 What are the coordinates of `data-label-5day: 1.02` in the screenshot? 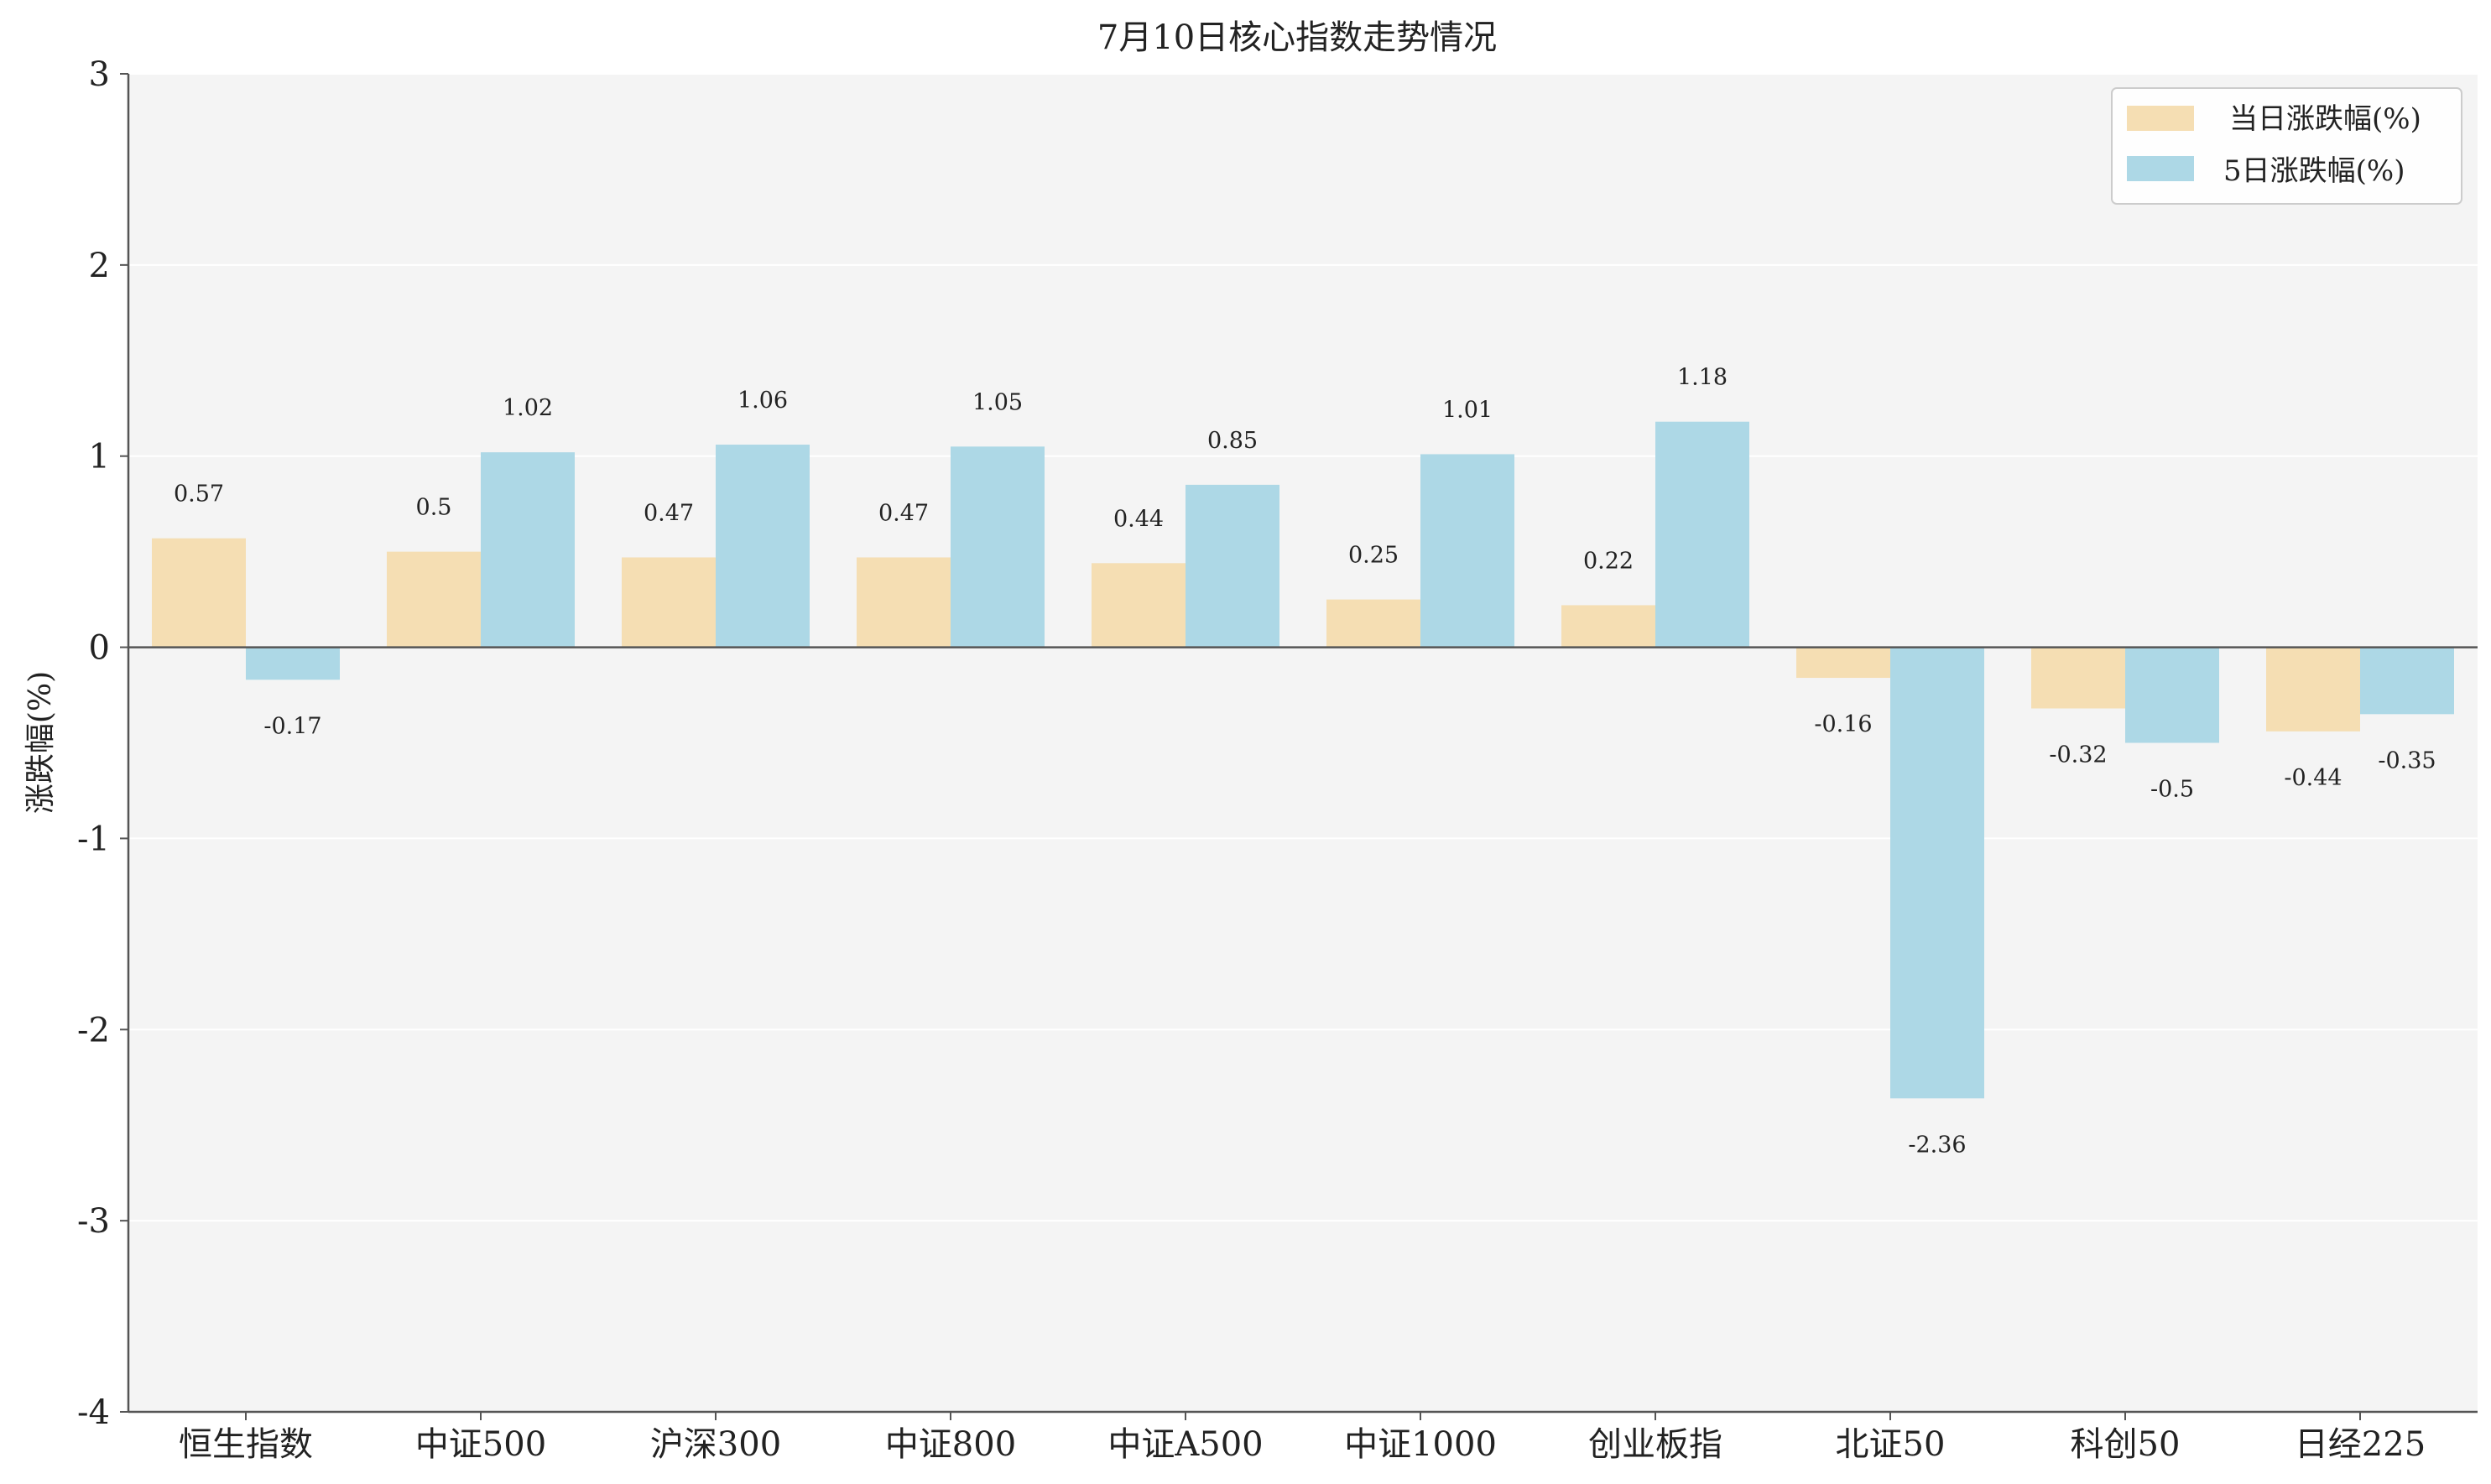 It's located at (528, 408).